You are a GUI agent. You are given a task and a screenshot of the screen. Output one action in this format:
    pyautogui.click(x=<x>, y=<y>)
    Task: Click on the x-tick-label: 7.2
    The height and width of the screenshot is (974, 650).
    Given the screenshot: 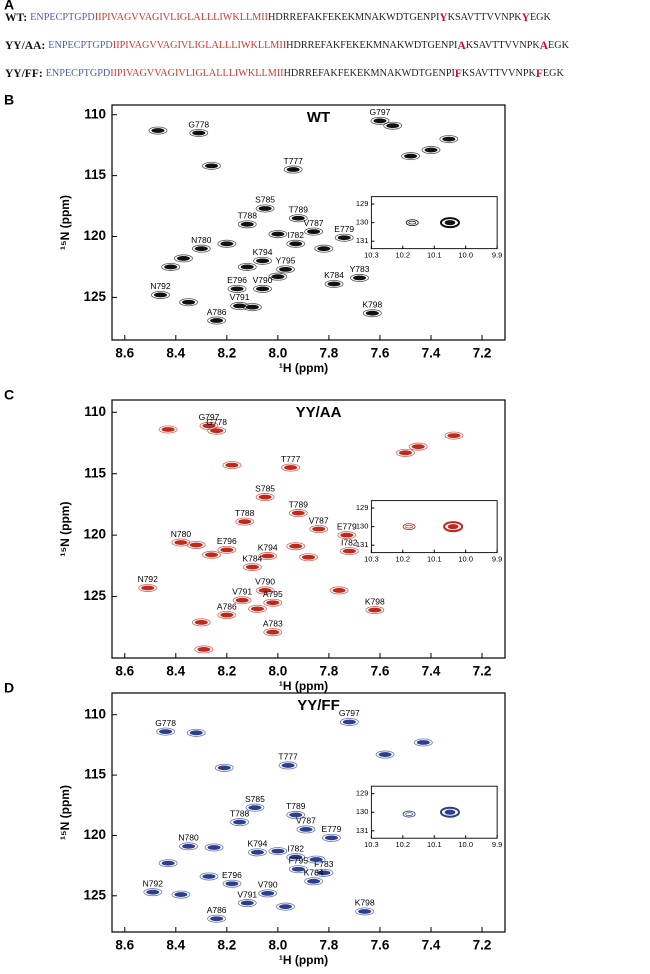 What is the action you would take?
    pyautogui.click(x=482, y=945)
    